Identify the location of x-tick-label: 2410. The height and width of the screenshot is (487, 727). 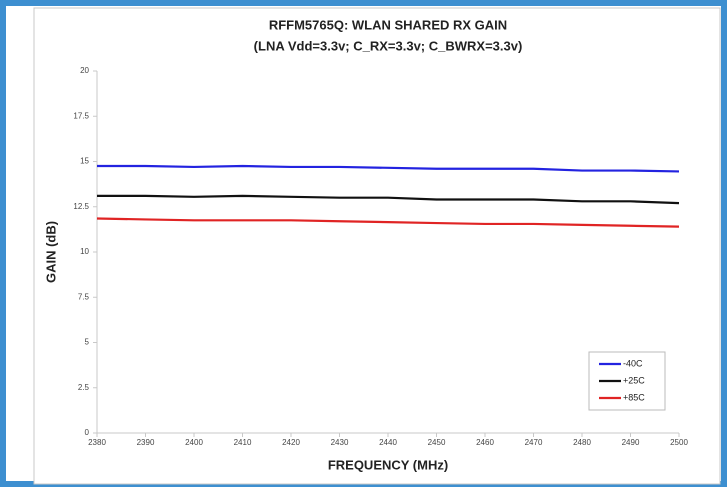
(243, 442).